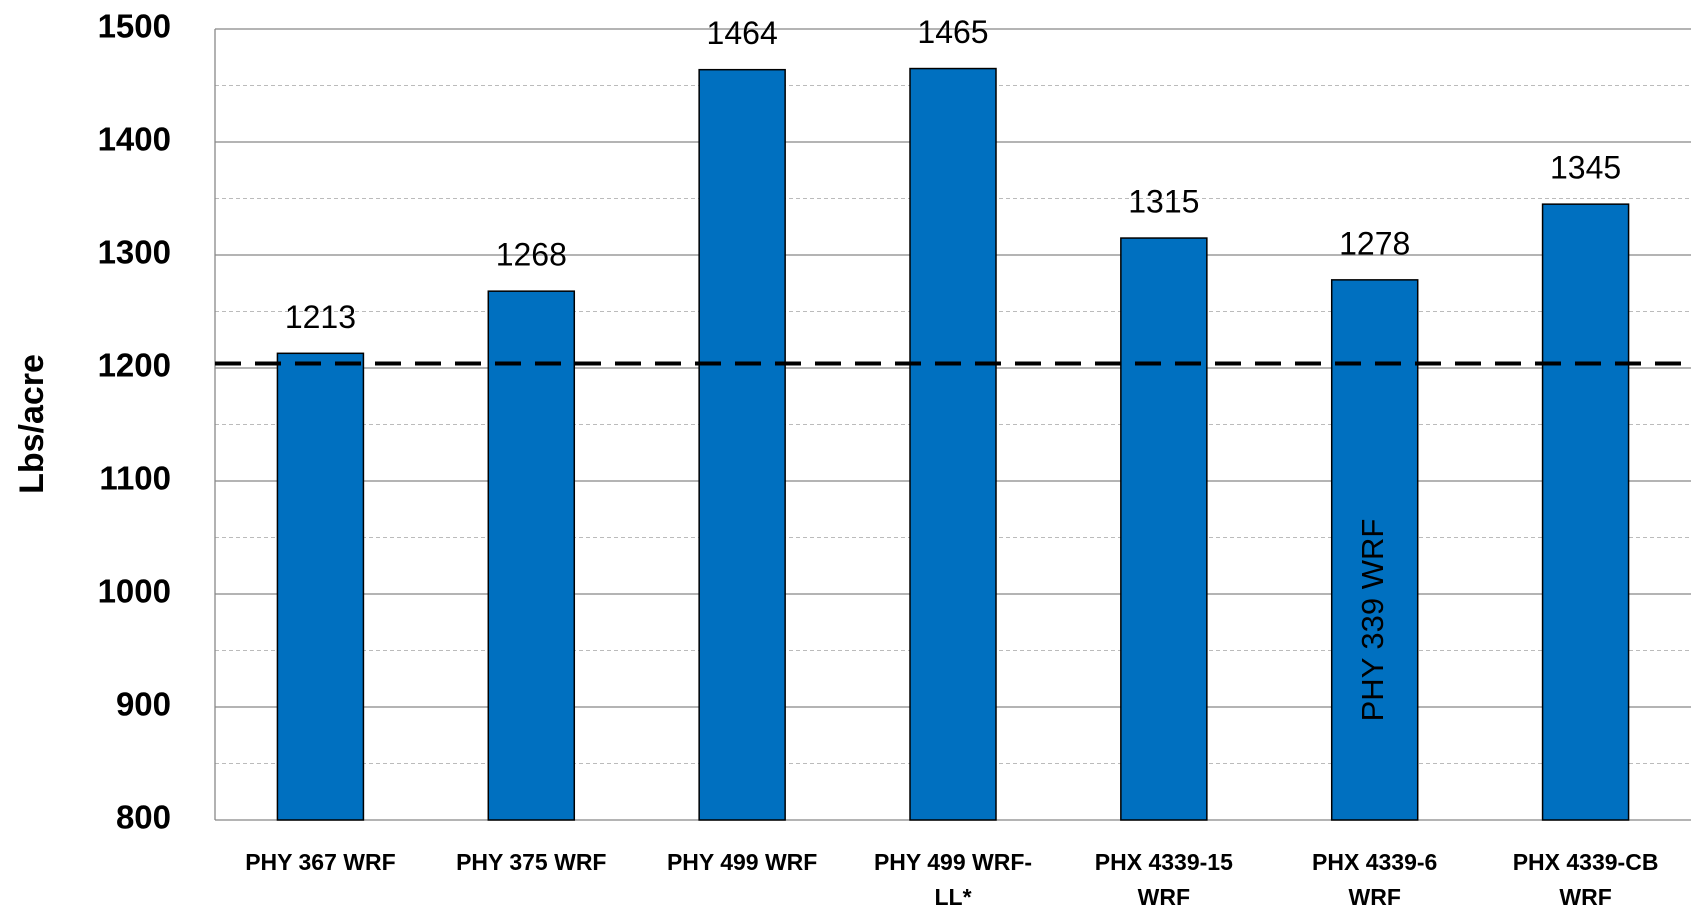 Image resolution: width=1691 pixels, height=913 pixels. I want to click on x-tick-label-line: PHY 367 WRF, so click(320, 862).